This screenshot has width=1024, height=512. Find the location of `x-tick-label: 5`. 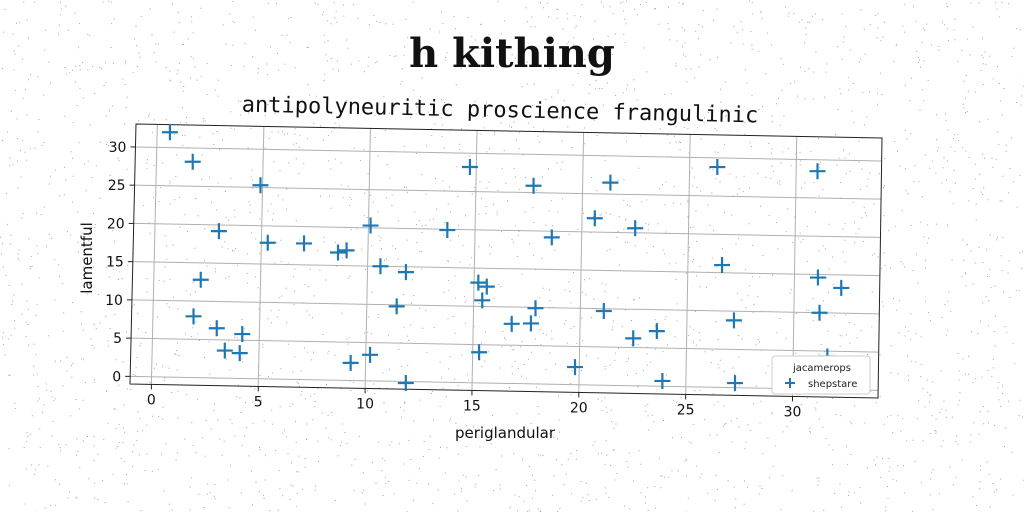

x-tick-label: 5 is located at coordinates (258, 402).